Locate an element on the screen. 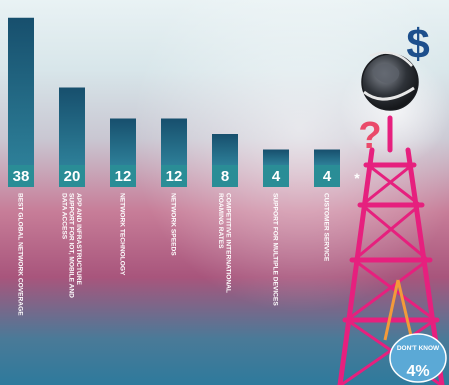  category-label-line: CUSTOMER SERVICE is located at coordinates (326, 227).